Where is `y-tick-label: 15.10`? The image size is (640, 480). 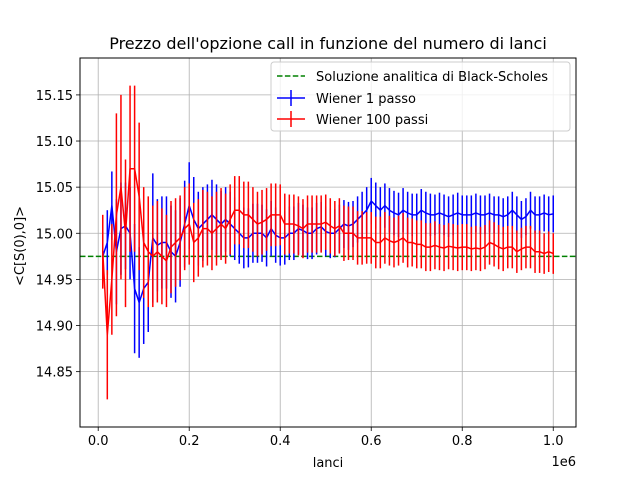 y-tick-label: 15.10 is located at coordinates (54, 142).